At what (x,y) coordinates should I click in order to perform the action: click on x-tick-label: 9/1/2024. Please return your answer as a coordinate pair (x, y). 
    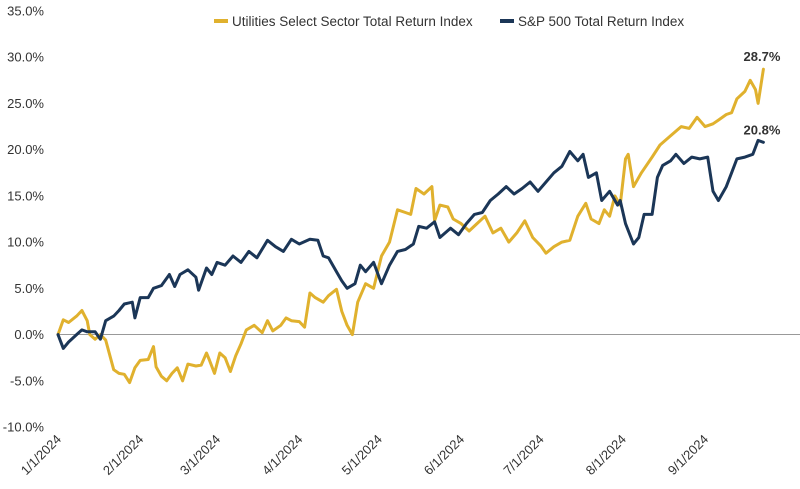
    Looking at the image, I should click on (688, 455).